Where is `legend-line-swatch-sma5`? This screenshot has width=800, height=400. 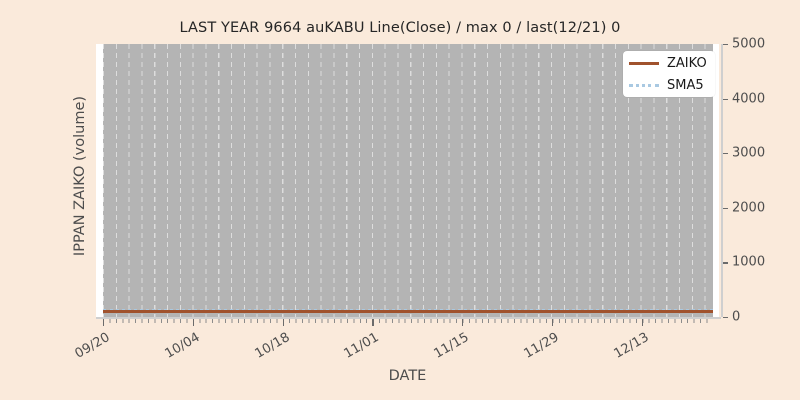 legend-line-swatch-sma5 is located at coordinates (644, 85).